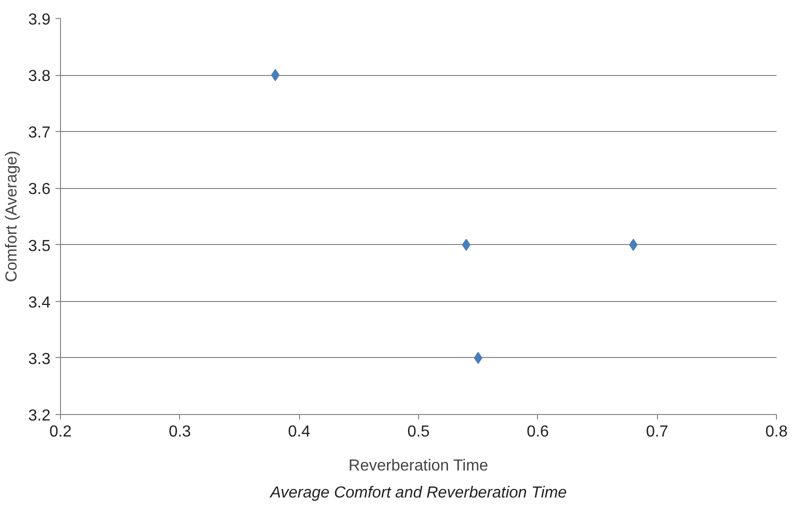 This screenshot has width=796, height=506. What do you see at coordinates (39, 189) in the screenshot?
I see `y-tick-label: 3.6` at bounding box center [39, 189].